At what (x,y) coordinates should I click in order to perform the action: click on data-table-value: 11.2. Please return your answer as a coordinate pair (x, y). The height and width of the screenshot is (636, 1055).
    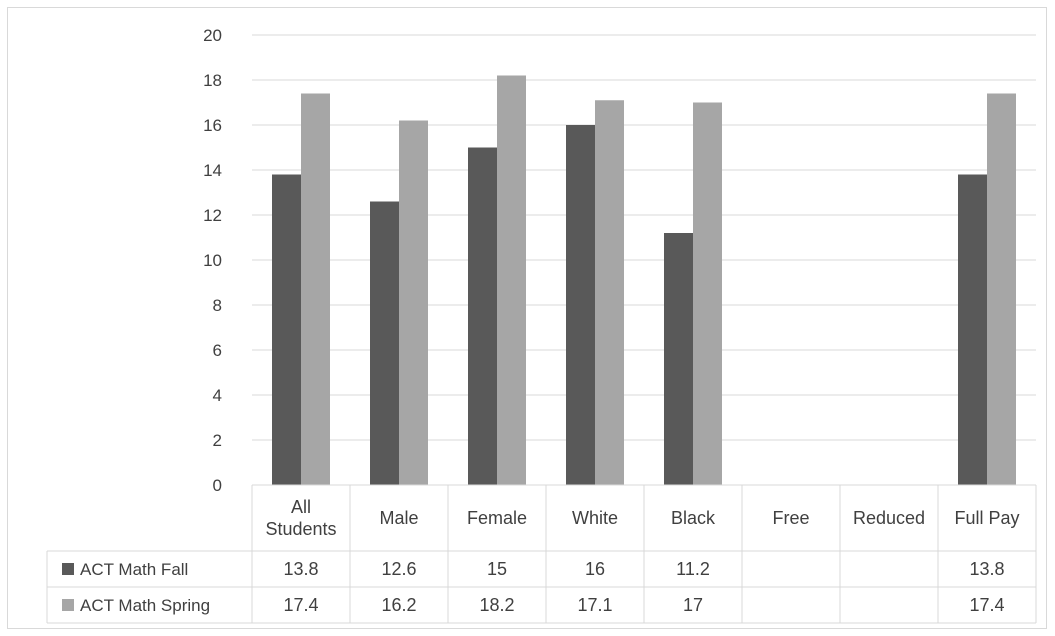
    Looking at the image, I should click on (693, 569).